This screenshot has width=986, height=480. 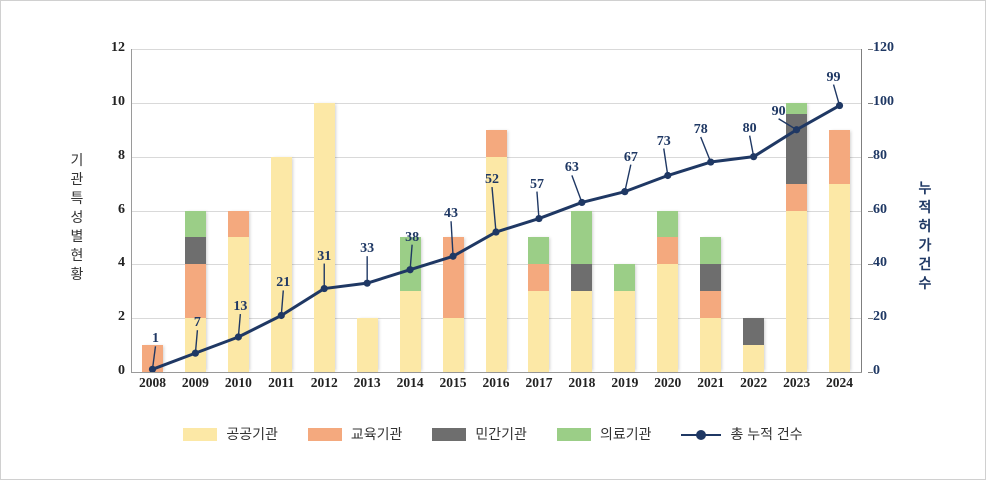 What do you see at coordinates (840, 382) in the screenshot?
I see `x-tick-label: 2024` at bounding box center [840, 382].